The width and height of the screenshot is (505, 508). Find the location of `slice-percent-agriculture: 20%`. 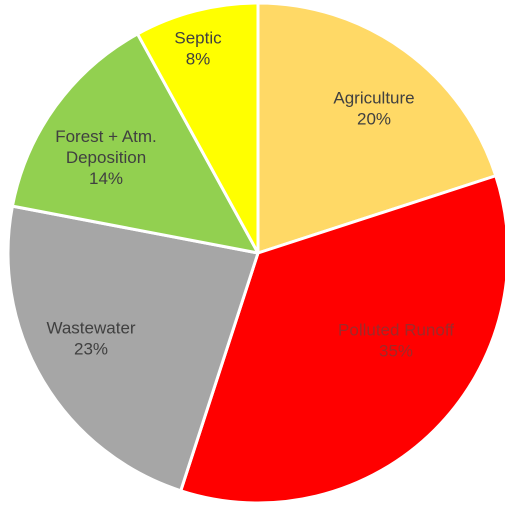

slice-percent-agriculture: 20% is located at coordinates (374, 119).